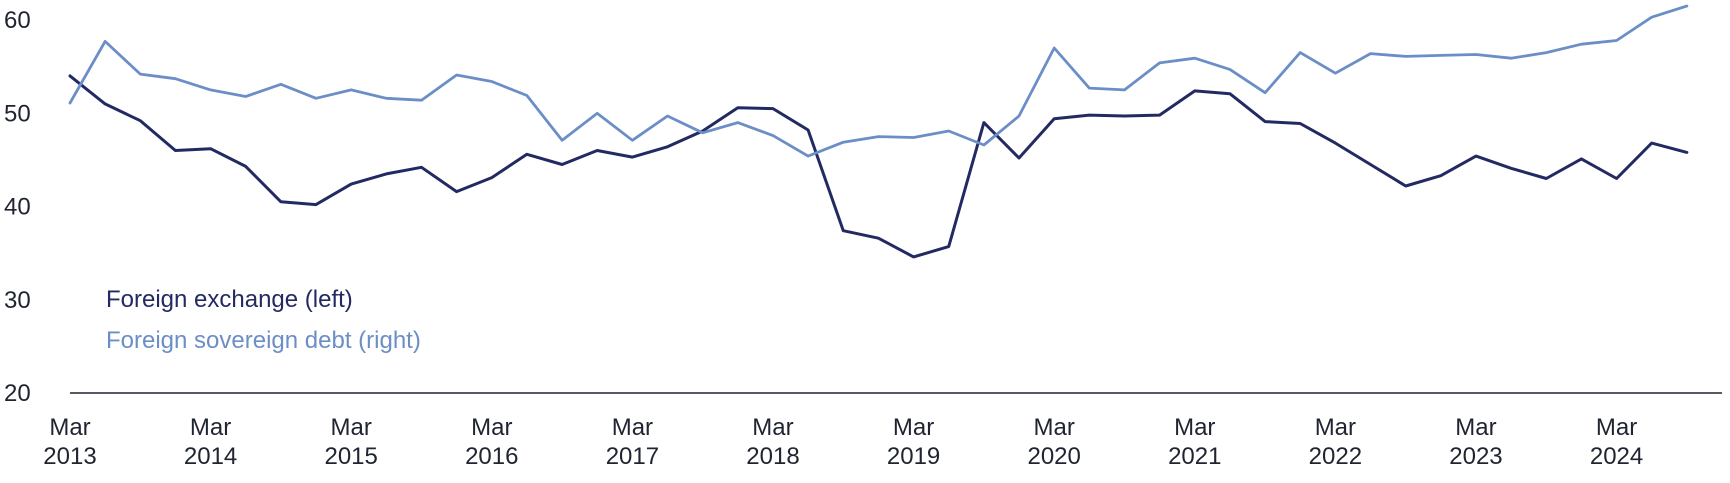 This screenshot has height=483, width=1730. I want to click on x-tick-label: Mar 2013, so click(69, 442).